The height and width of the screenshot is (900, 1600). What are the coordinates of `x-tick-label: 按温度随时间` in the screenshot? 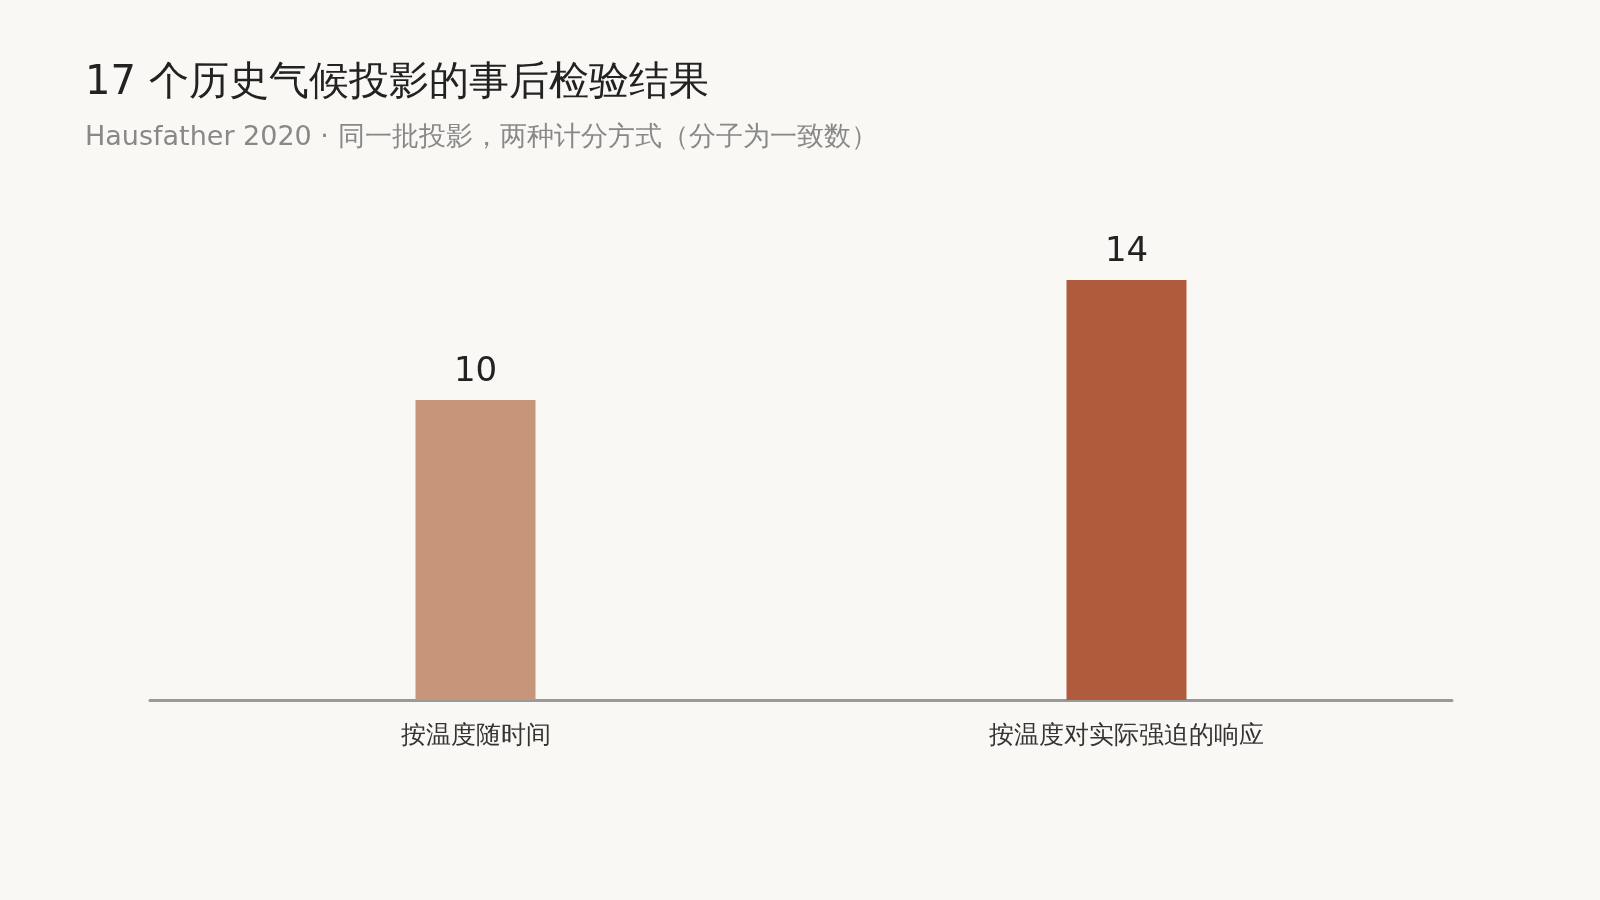 It's located at (475, 734).